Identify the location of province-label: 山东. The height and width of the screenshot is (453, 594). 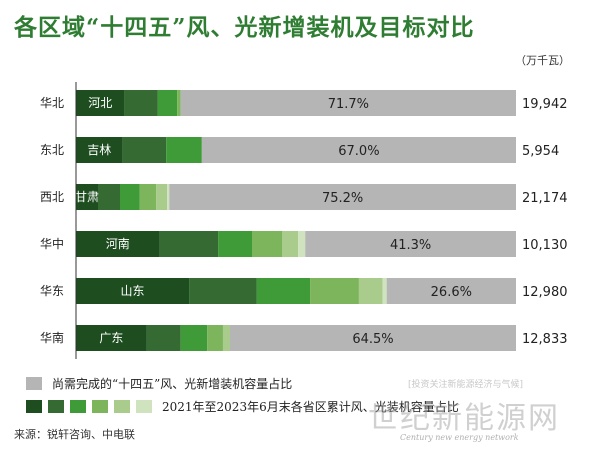
(133, 291).